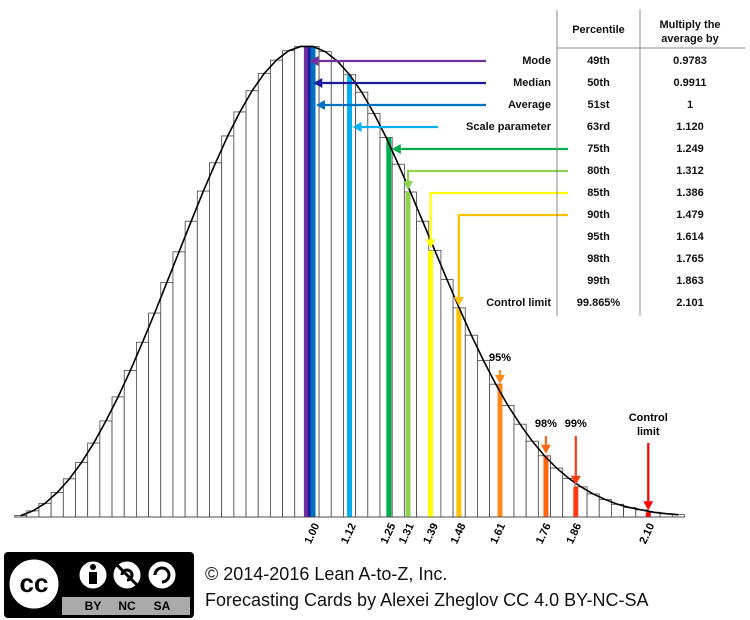 Image resolution: width=750 pixels, height=620 pixels. Describe the element at coordinates (690, 127) in the screenshot. I see `multiplier-cell: 1.120` at that location.